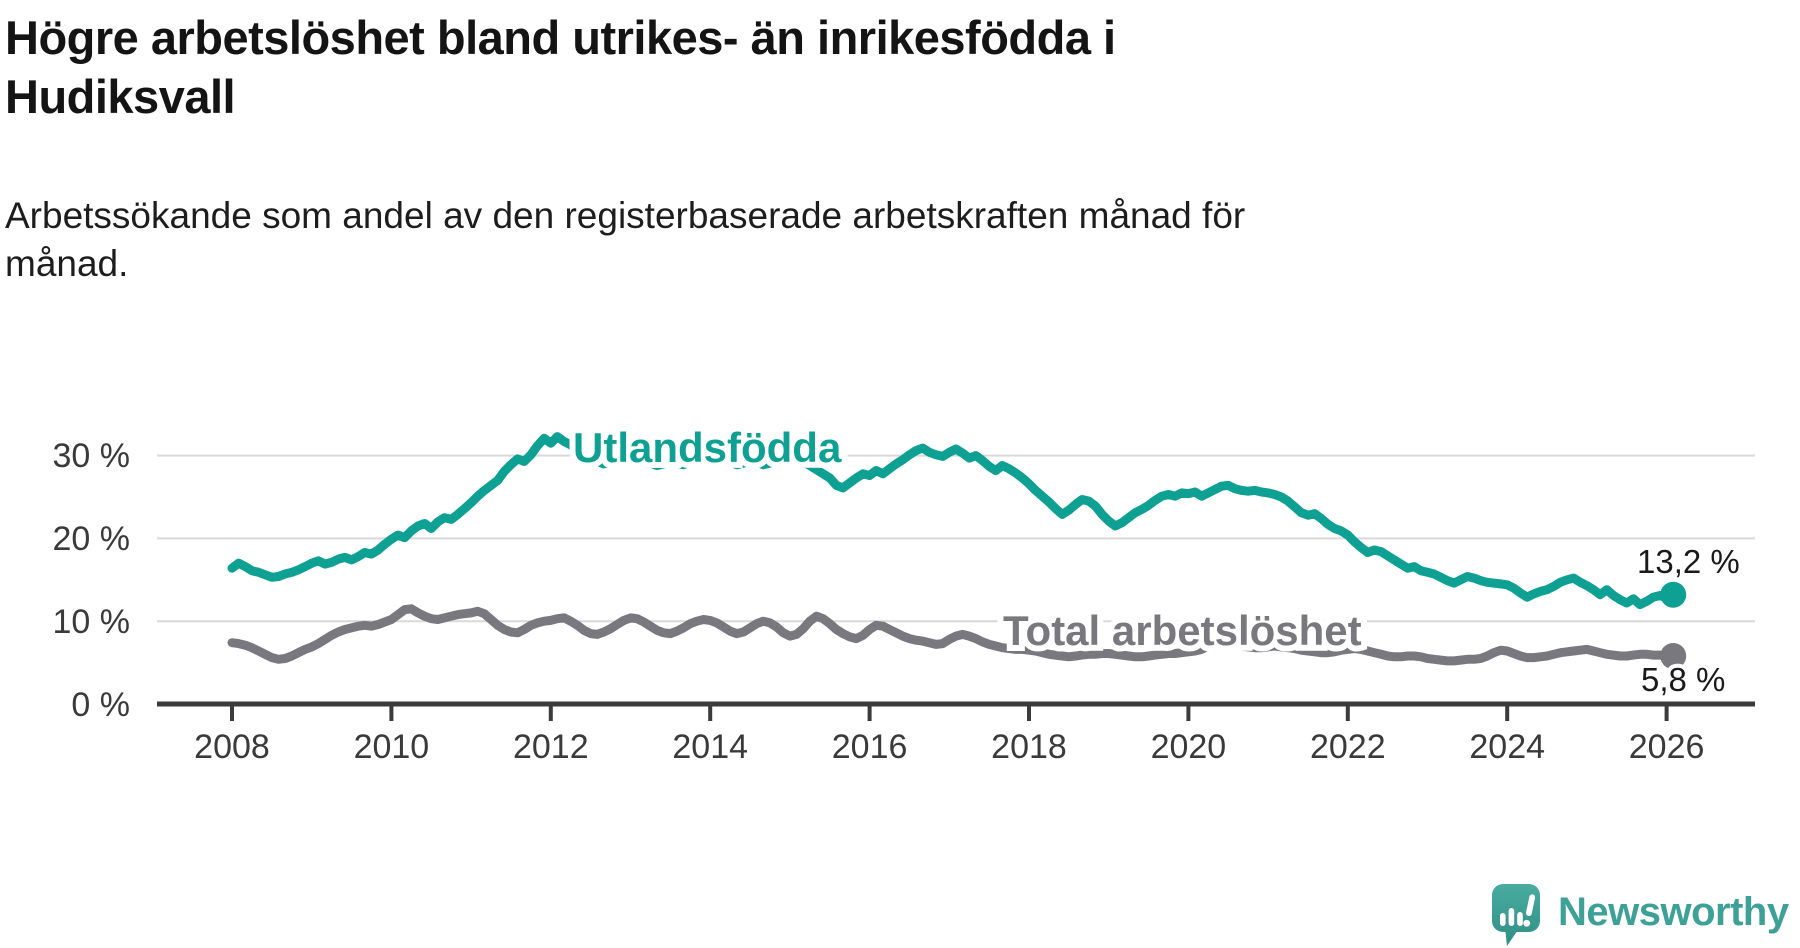  Describe the element at coordinates (952, 635) in the screenshot. I see `line-total-arbetsloshet` at that location.